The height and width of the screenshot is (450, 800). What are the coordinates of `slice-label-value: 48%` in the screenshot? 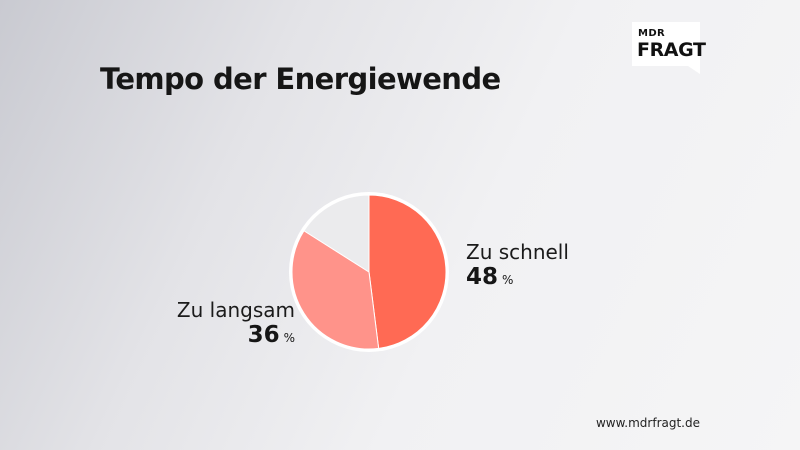 It's located at (517, 278).